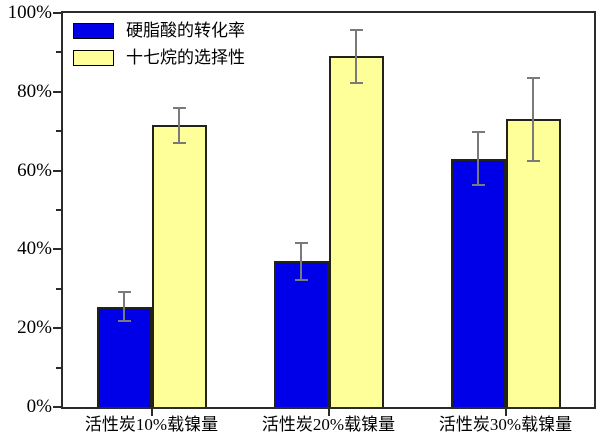  Describe the element at coordinates (328, 424) in the screenshot. I see `x-category-label: 活性炭20%载镍量` at that location.